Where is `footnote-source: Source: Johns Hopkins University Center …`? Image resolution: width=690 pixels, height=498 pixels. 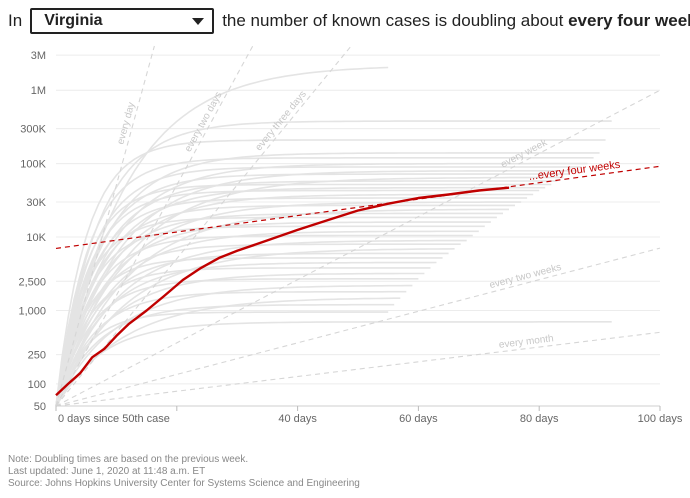 footnote-source: Source: Johns Hopkins University Center … is located at coordinates (184, 483).